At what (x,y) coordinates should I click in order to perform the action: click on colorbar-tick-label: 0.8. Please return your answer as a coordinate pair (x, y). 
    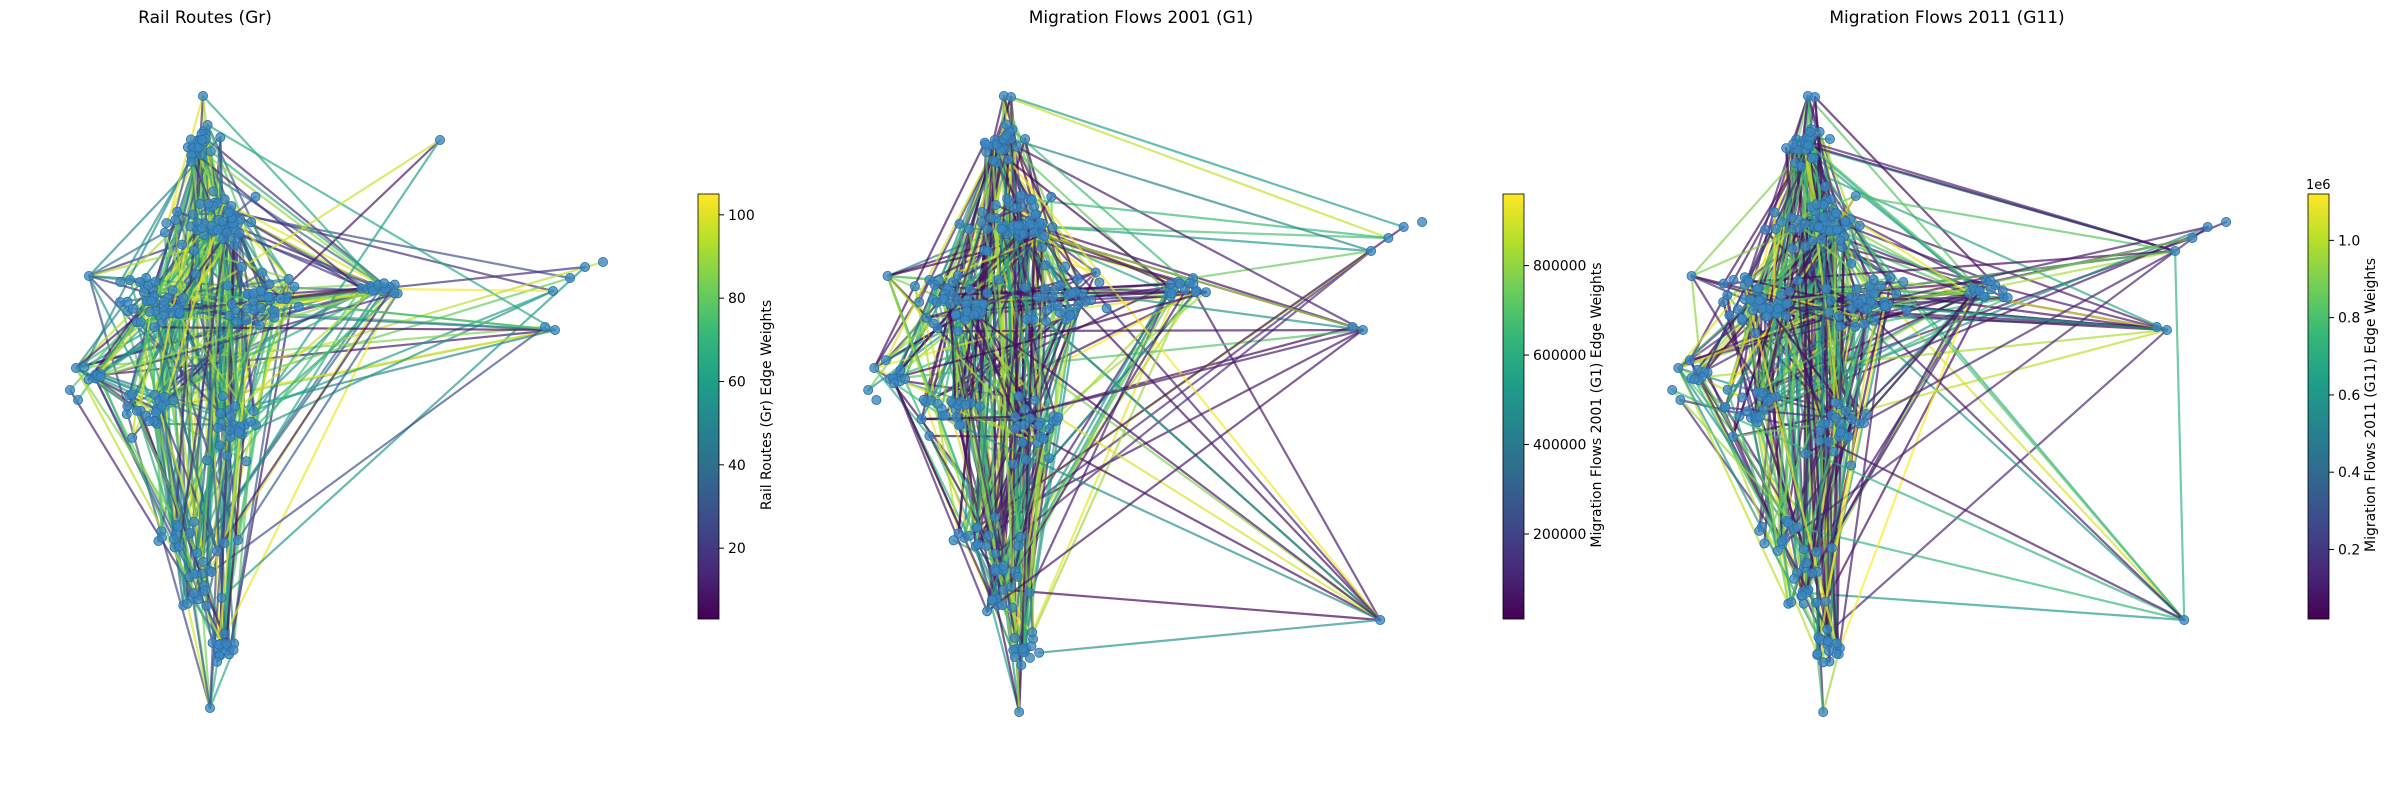
    Looking at the image, I should click on (2349, 319).